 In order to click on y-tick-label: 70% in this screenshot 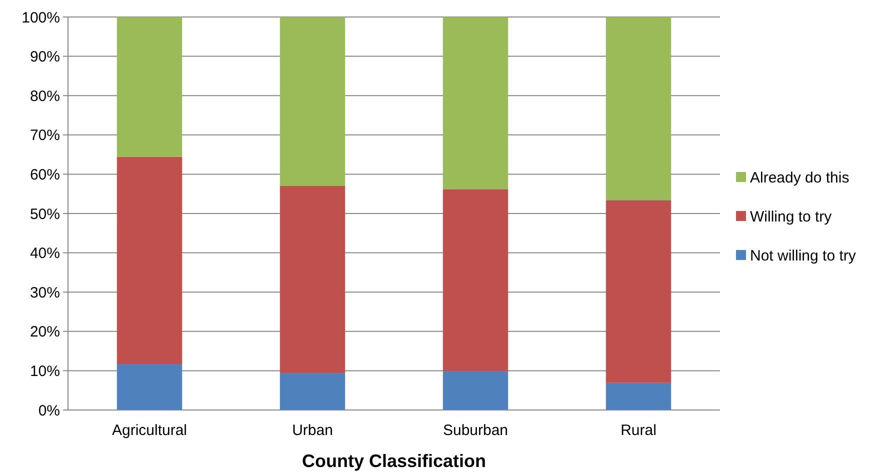, I will do `click(45, 135)`.